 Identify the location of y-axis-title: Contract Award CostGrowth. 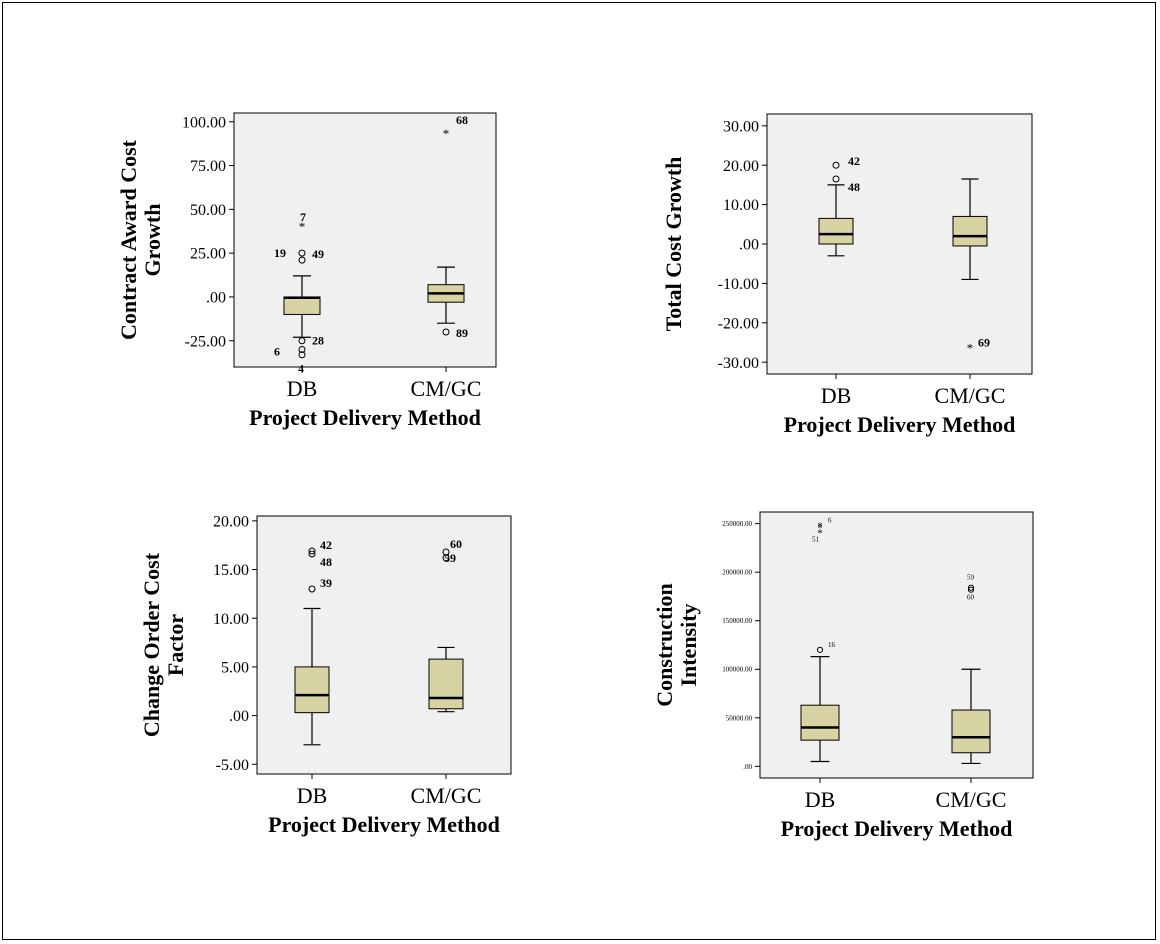
(140, 239).